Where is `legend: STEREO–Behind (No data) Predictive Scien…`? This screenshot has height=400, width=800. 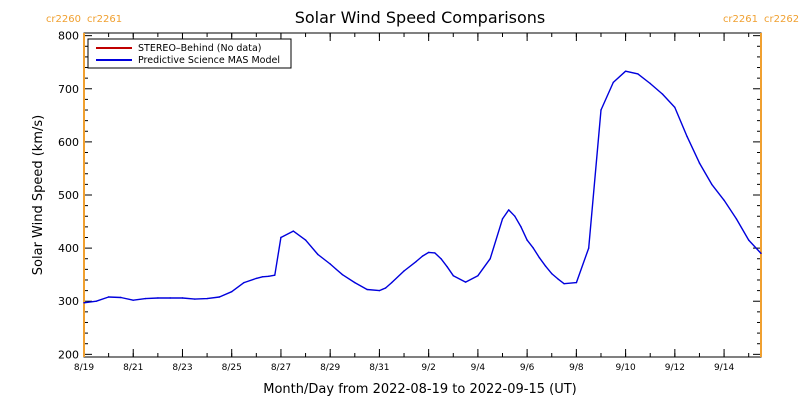
legend: STEREO–Behind (No data) Predictive Scien… is located at coordinates (189, 53).